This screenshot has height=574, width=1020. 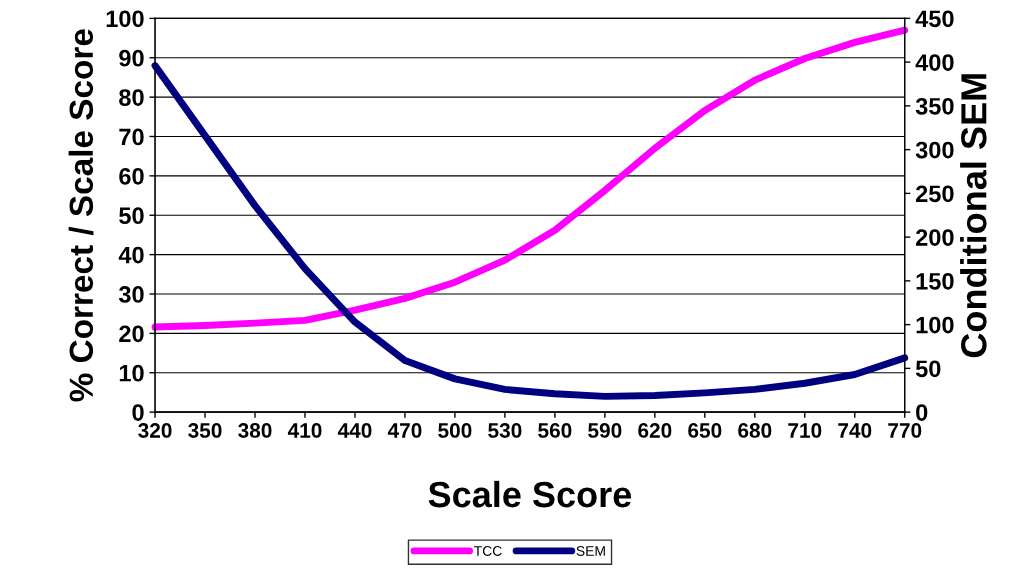 What do you see at coordinates (455, 430) in the screenshot?
I see `x-tick-label: 500` at bounding box center [455, 430].